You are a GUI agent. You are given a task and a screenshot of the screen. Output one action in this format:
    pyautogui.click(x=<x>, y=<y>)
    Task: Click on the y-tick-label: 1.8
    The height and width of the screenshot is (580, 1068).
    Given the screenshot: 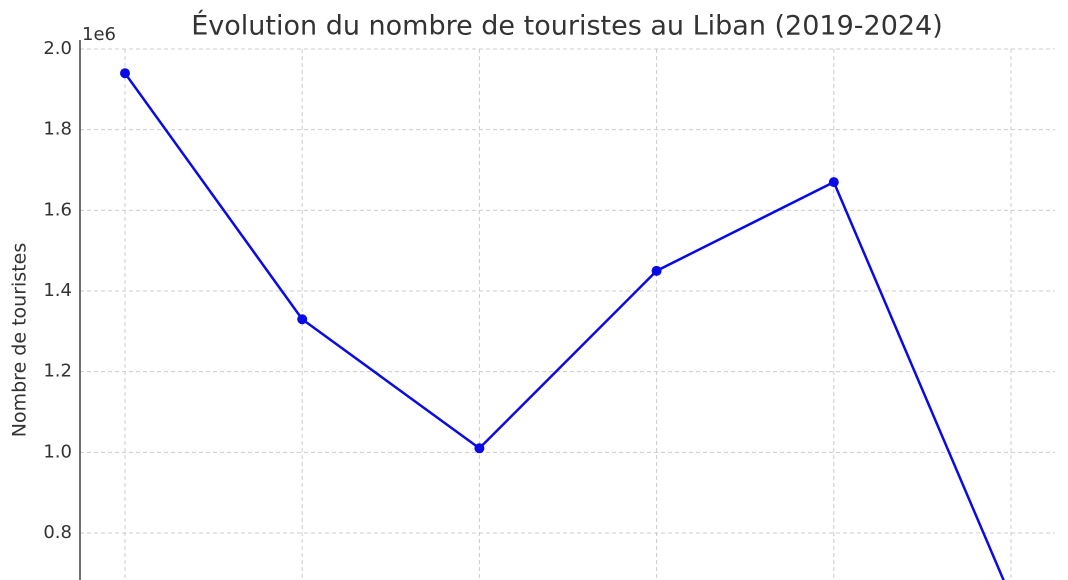 What is the action you would take?
    pyautogui.click(x=57, y=129)
    